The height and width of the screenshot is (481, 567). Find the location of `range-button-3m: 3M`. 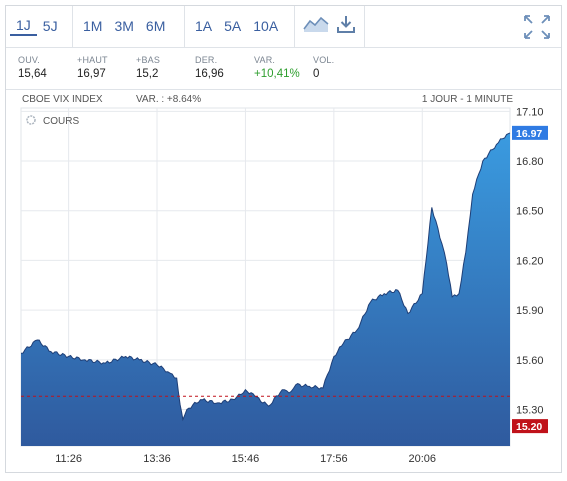

range-button-3m: 3M is located at coordinates (124, 26).